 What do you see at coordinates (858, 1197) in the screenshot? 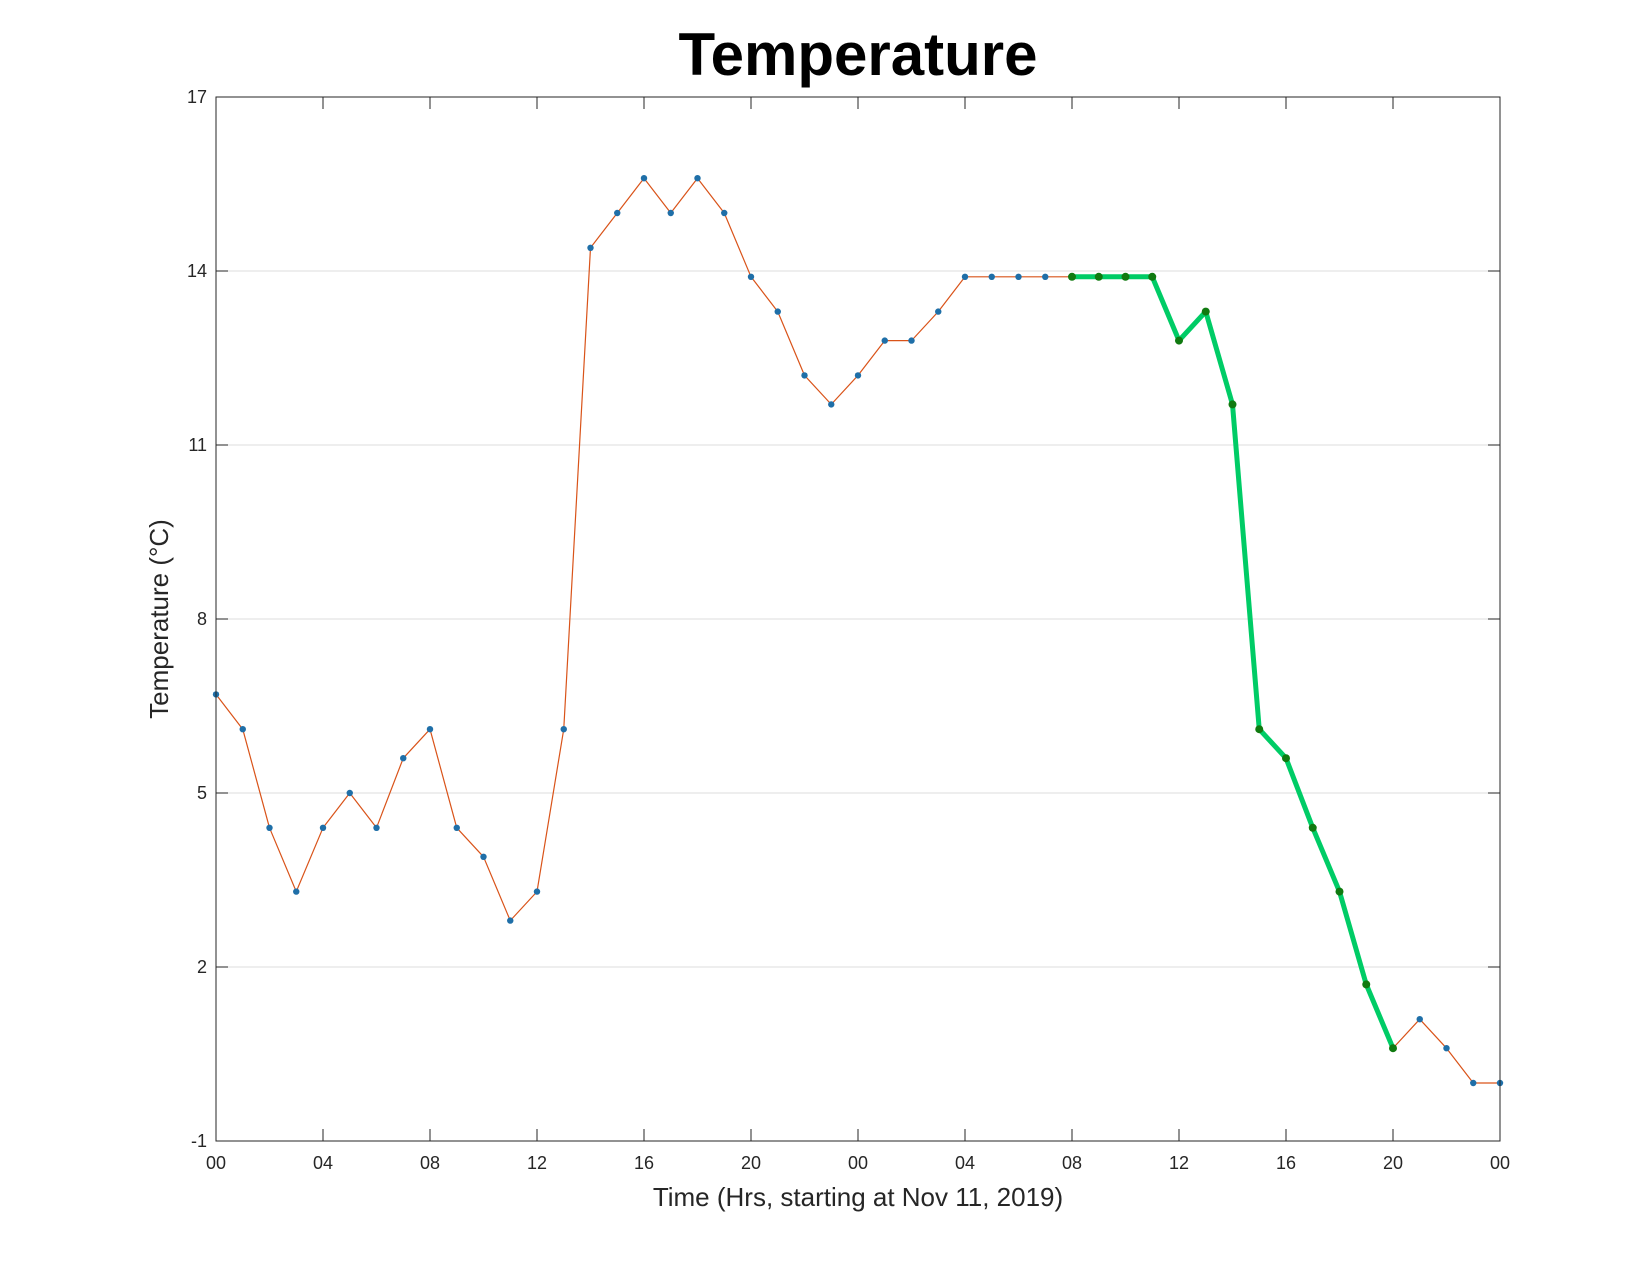
I see `x-axis-label: Time (Hrs, starting at Nov 11, 2019)` at bounding box center [858, 1197].